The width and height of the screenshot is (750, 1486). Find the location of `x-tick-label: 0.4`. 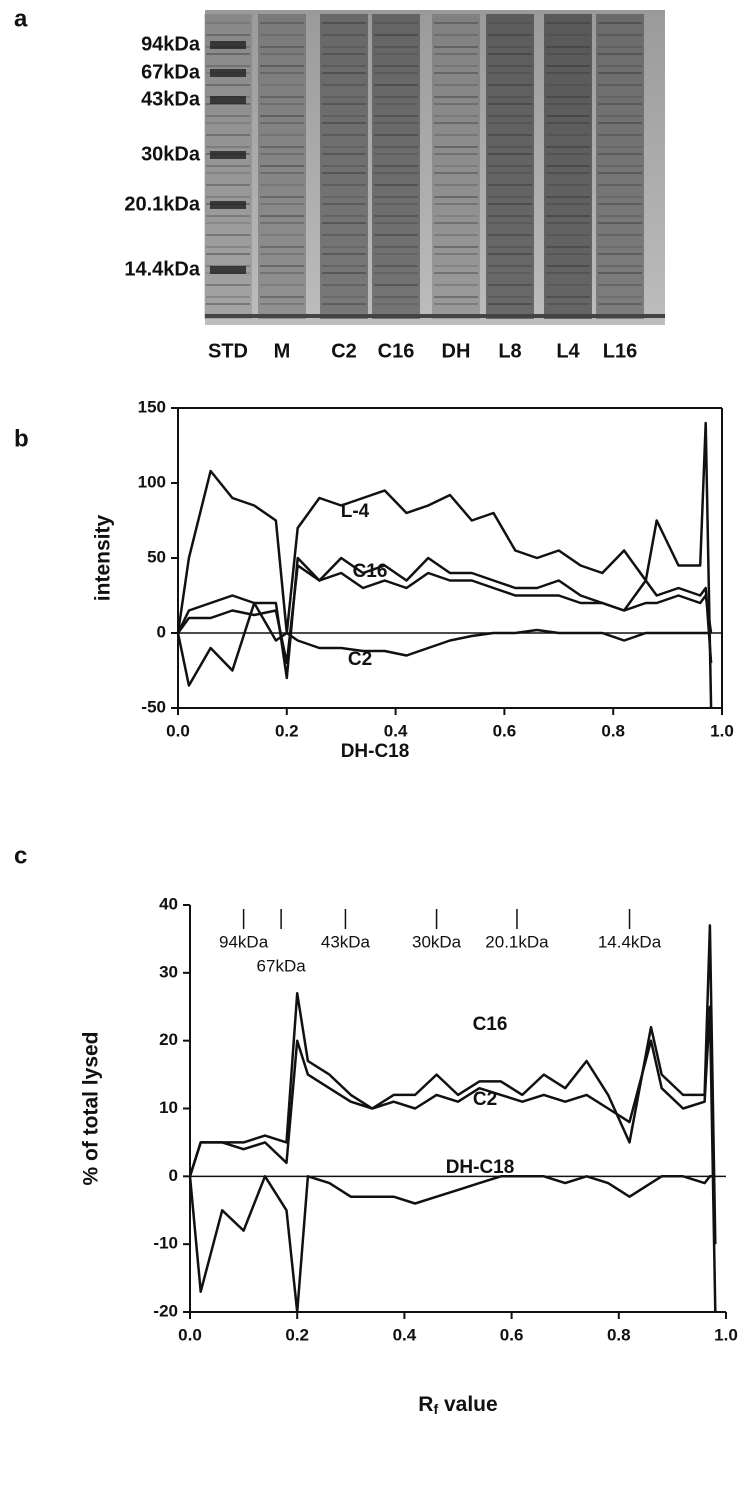

x-tick-label: 0.4 is located at coordinates (405, 1334).